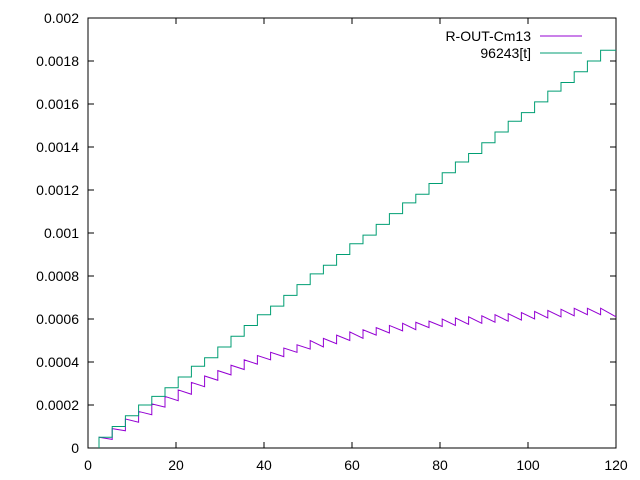 The height and width of the screenshot is (480, 640). I want to click on x-tick-label: 80, so click(440, 465).